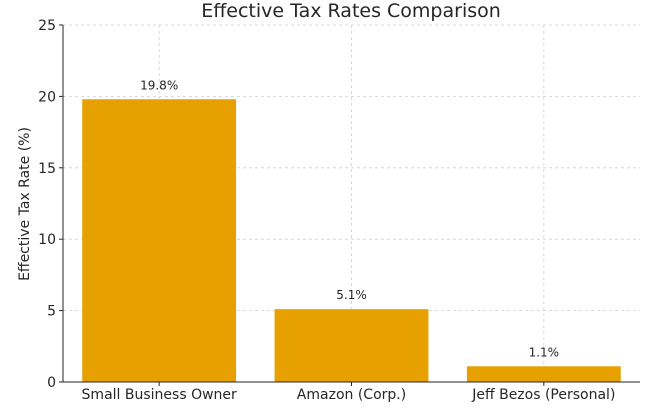 The height and width of the screenshot is (410, 670). What do you see at coordinates (159, 395) in the screenshot?
I see `x-tick-label: Small Business Owner` at bounding box center [159, 395].